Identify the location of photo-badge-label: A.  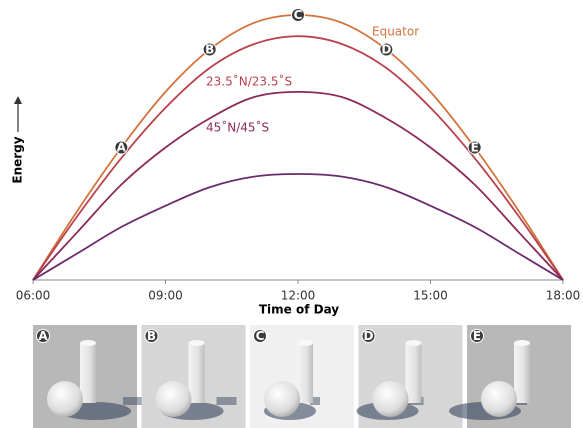
(43, 336).